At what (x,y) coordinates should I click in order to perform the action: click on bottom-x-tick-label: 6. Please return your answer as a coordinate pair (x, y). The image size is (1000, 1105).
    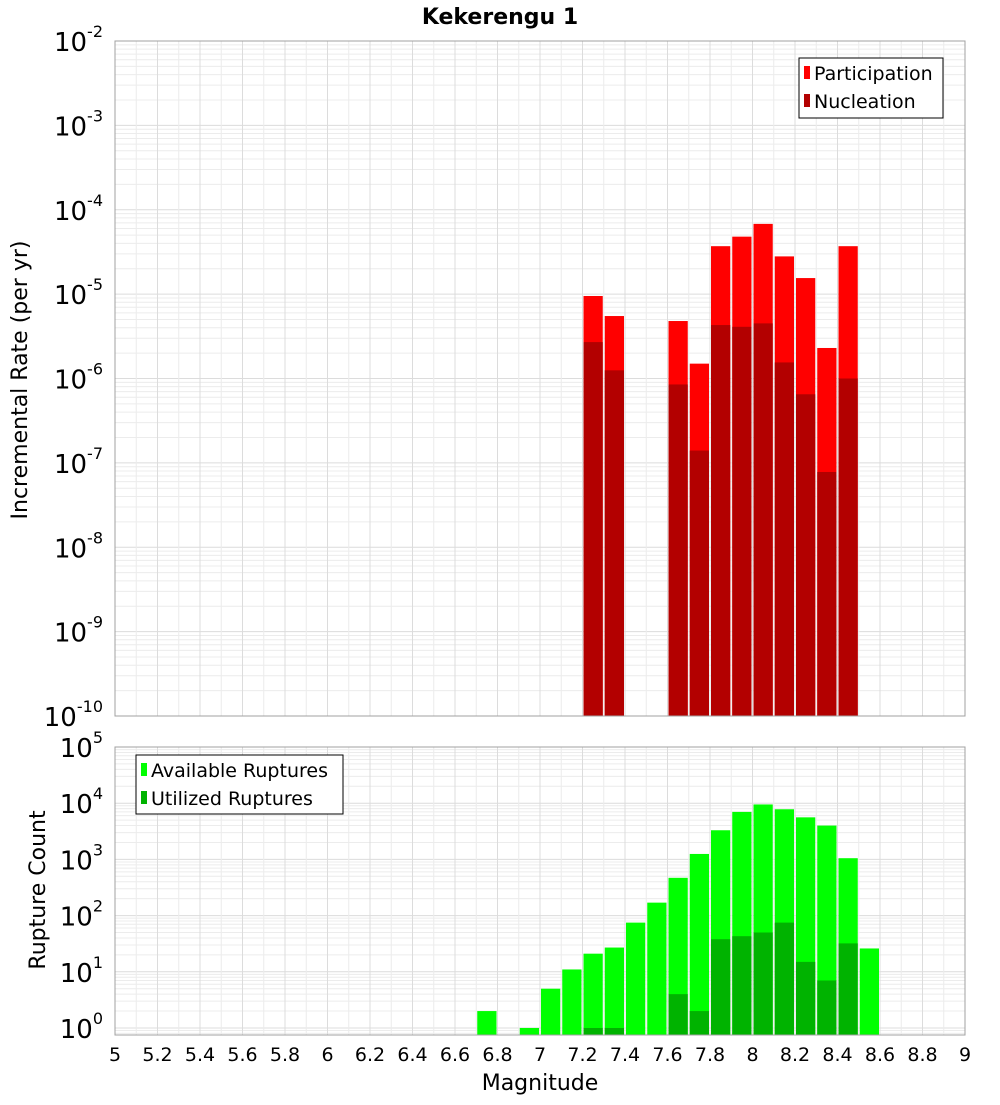
    Looking at the image, I should click on (327, 1055).